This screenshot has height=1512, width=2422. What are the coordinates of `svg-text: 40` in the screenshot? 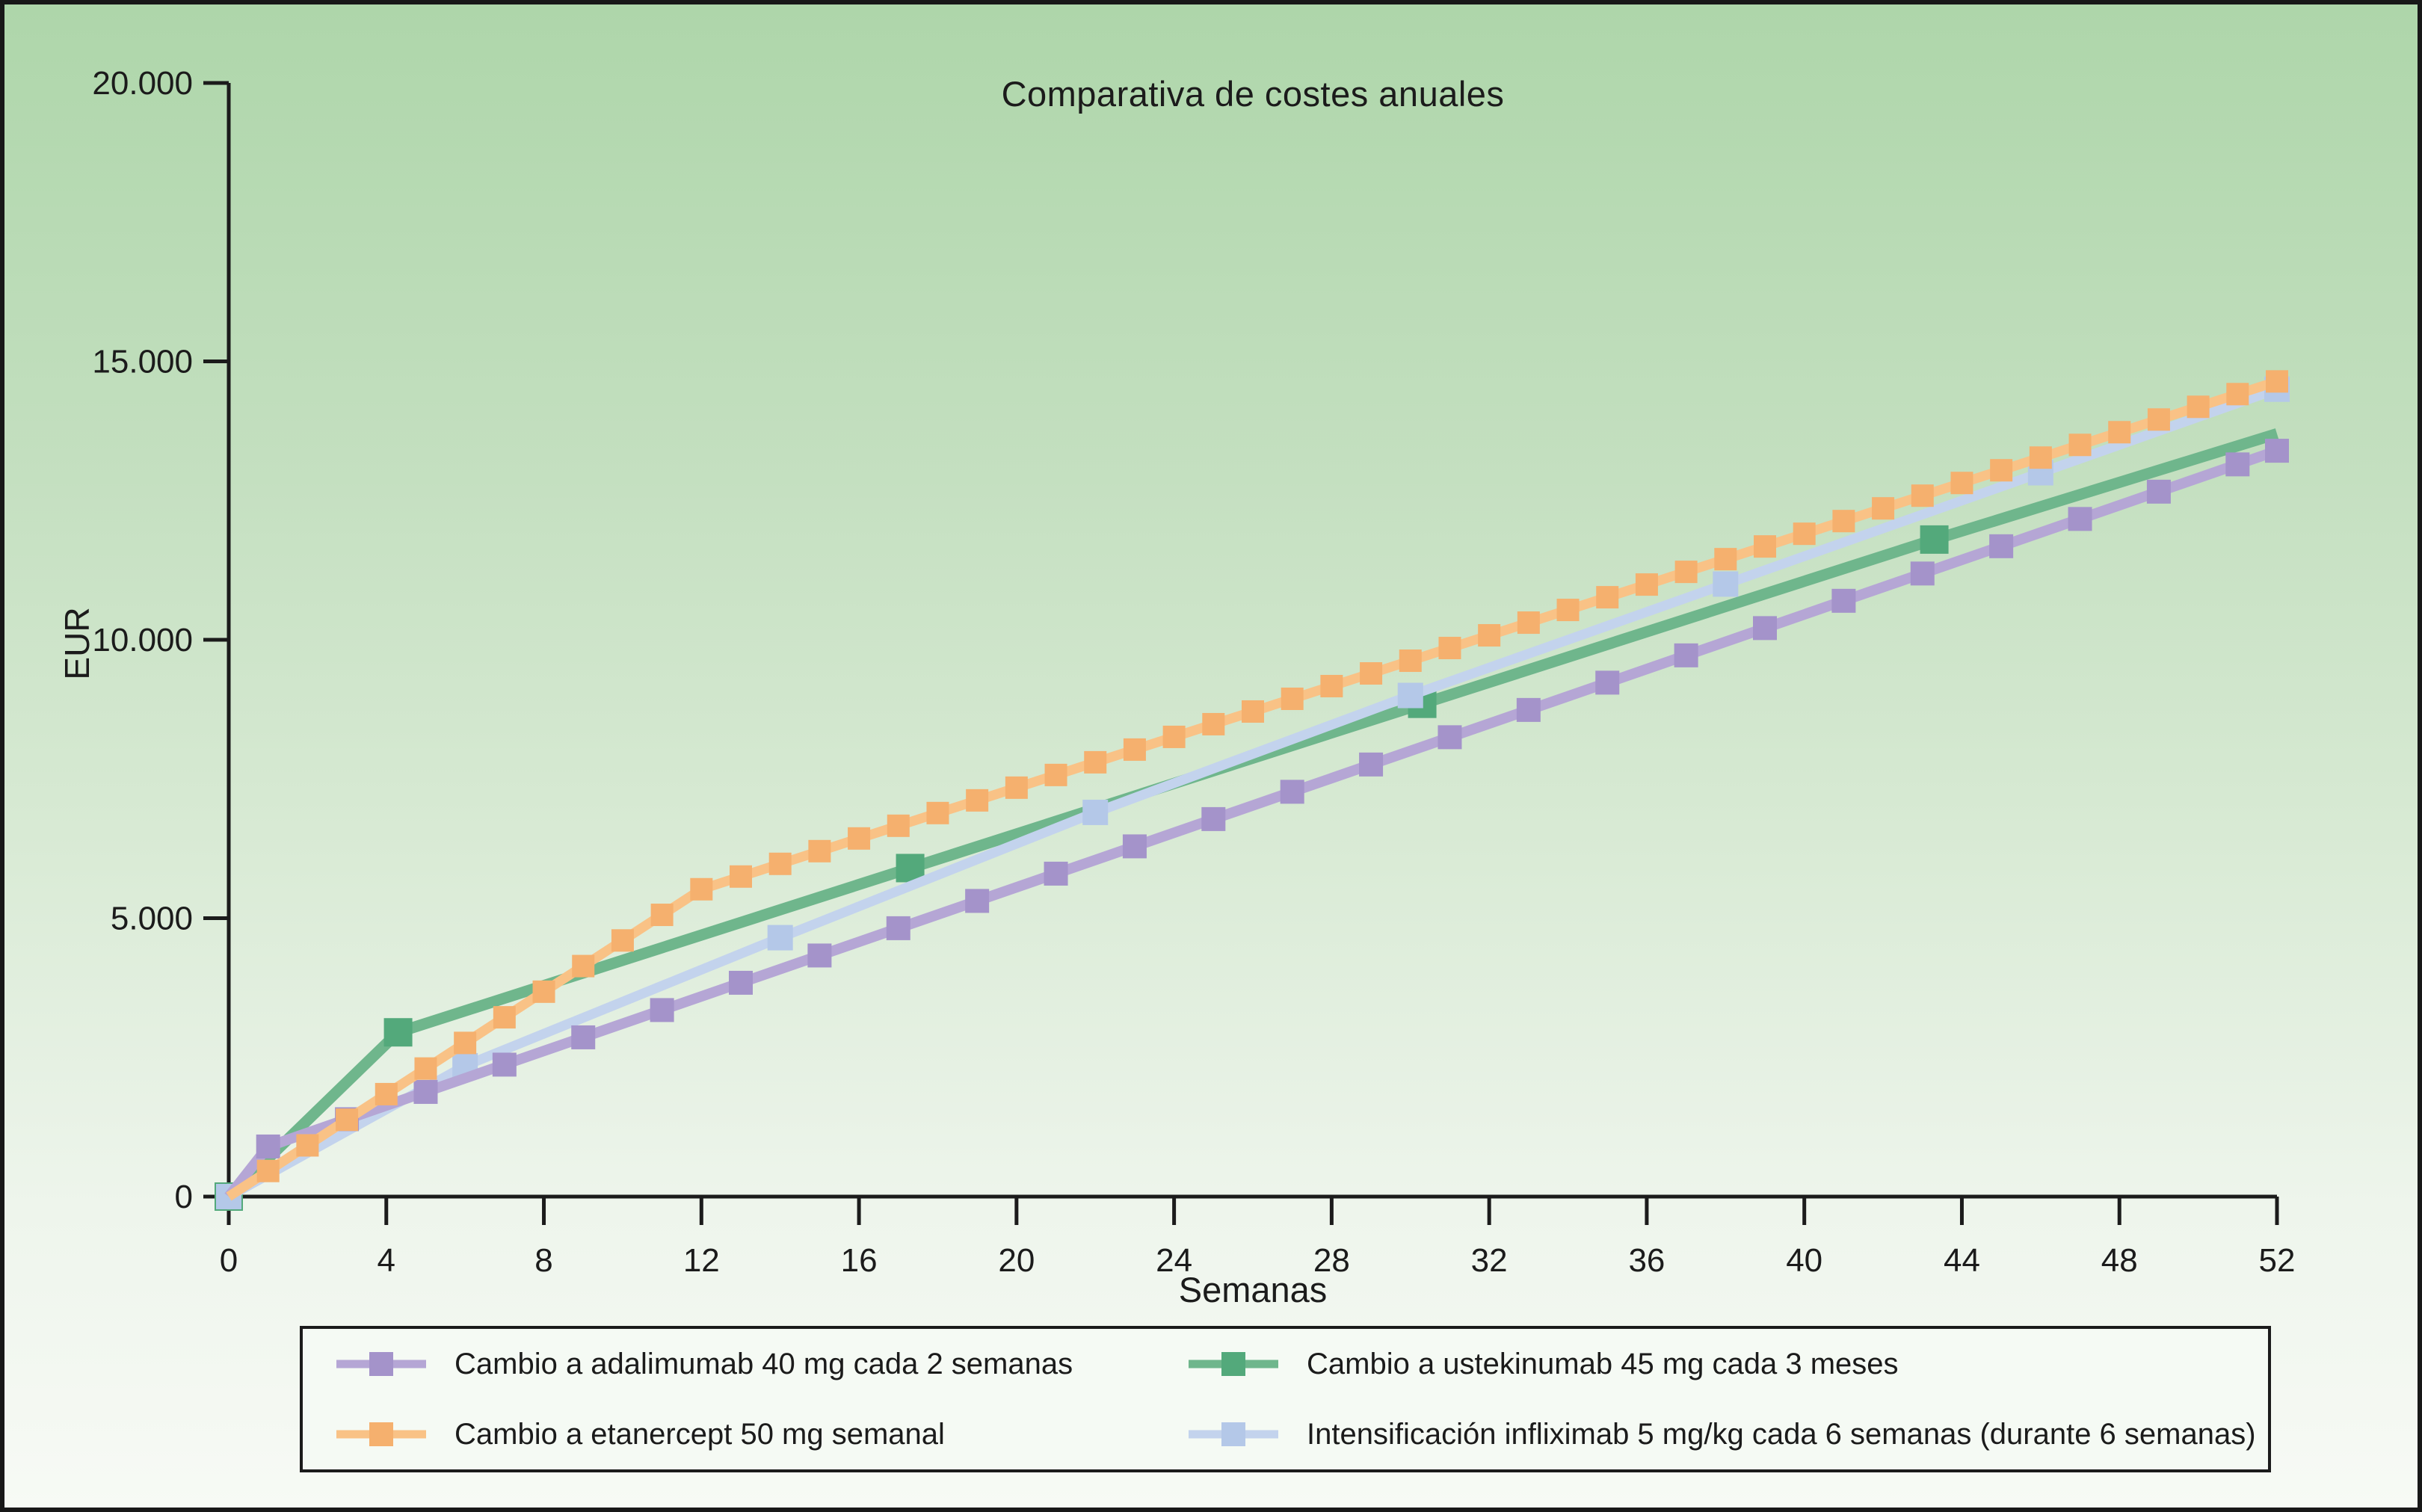 It's located at (1804, 1260).